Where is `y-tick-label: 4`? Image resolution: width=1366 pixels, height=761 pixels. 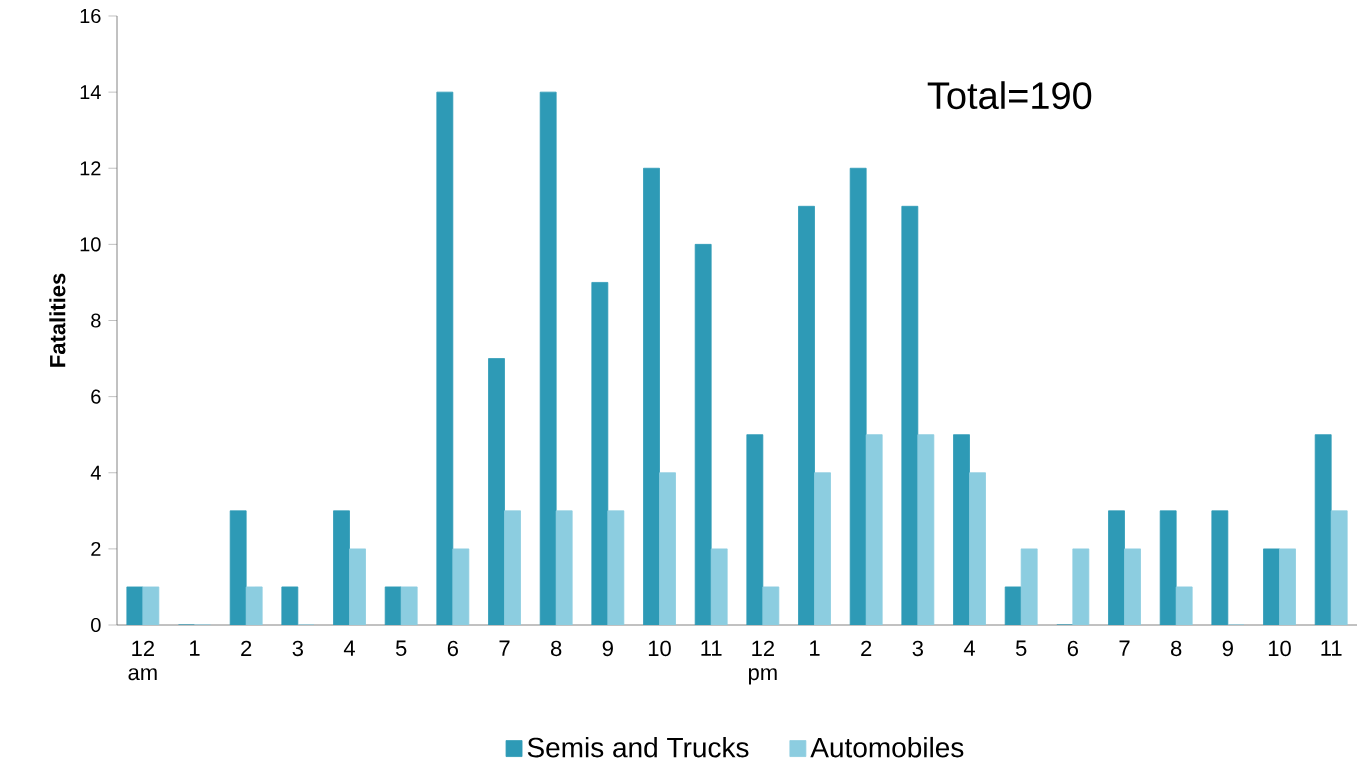
y-tick-label: 4 is located at coordinates (95, 472).